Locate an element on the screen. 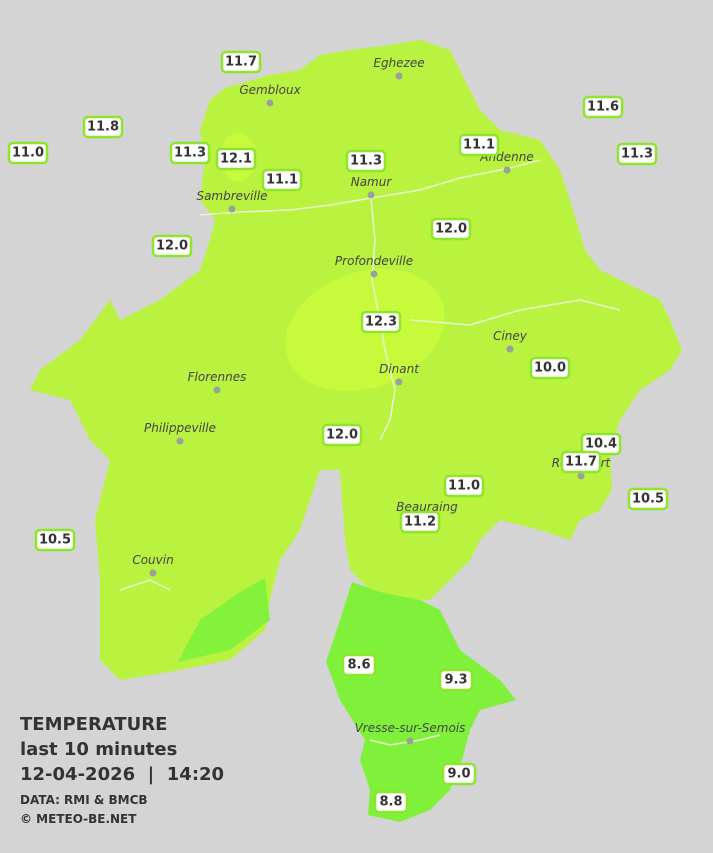 The width and height of the screenshot is (713, 853). station: 12.3 is located at coordinates (381, 322).